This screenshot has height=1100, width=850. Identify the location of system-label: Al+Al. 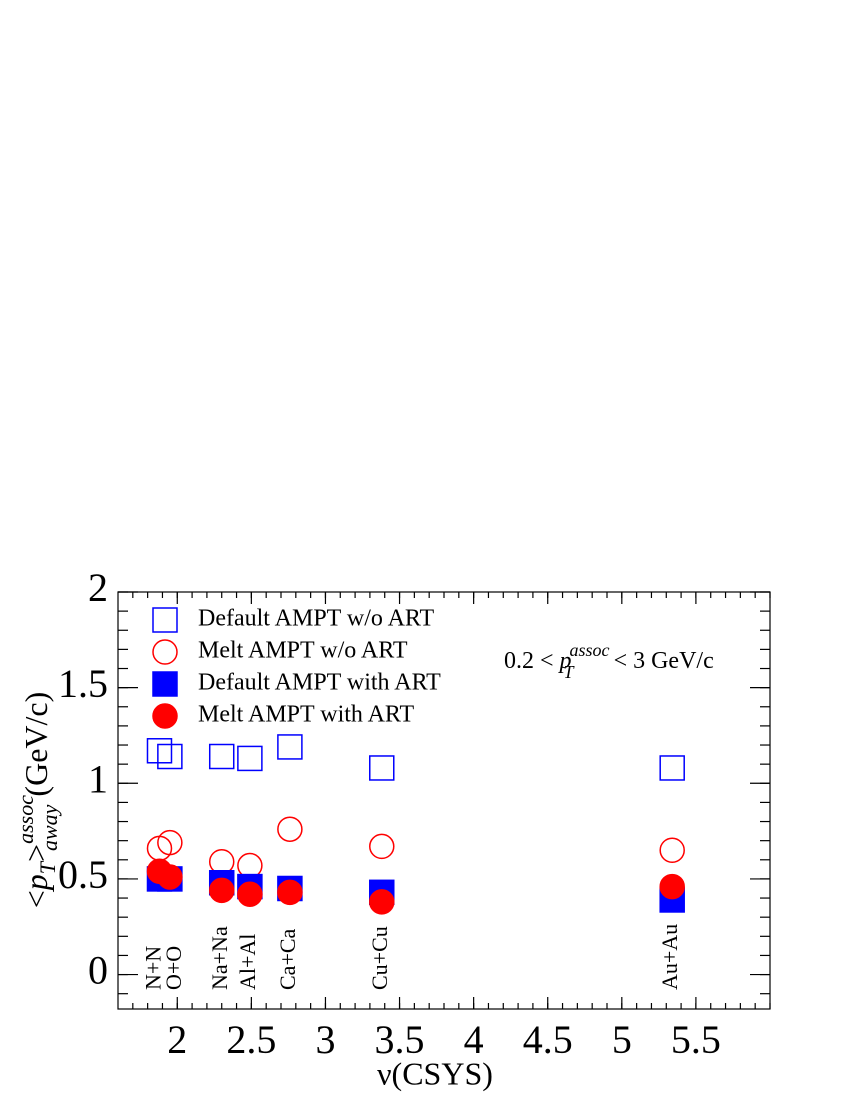
(247, 962).